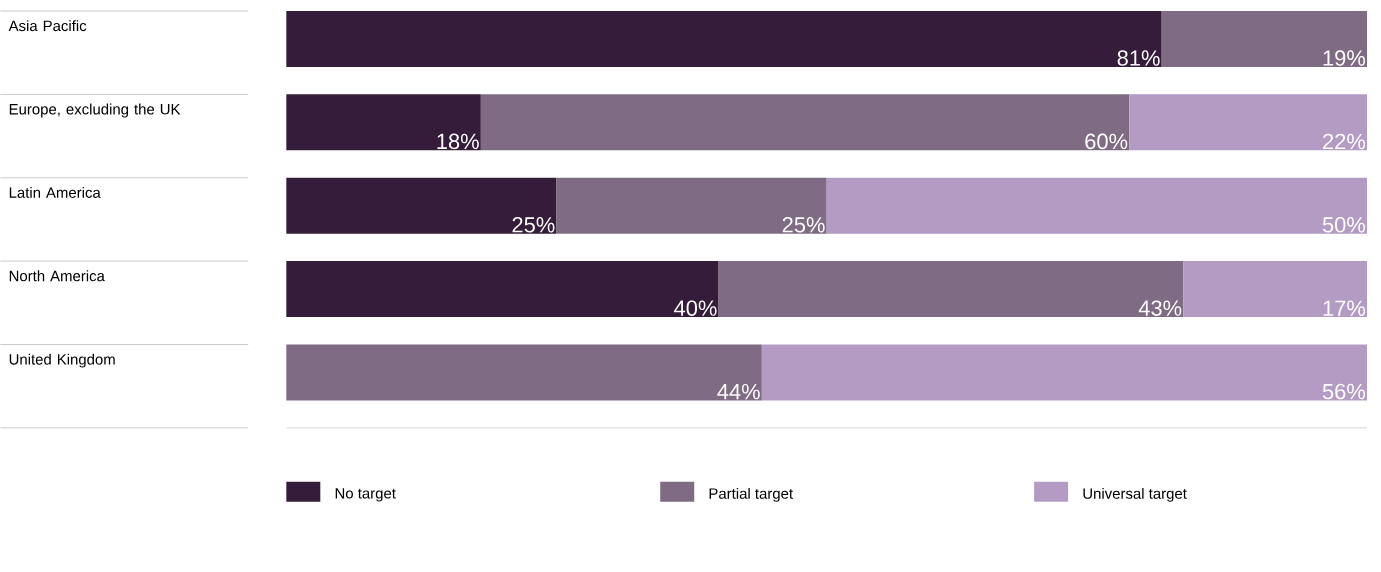  I want to click on data-label: 81%, so click(1138, 58).